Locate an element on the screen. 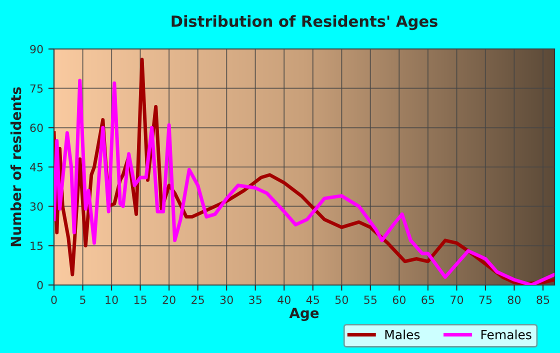 This screenshot has height=353, width=560. x-tick-label: 85 is located at coordinates (543, 300).